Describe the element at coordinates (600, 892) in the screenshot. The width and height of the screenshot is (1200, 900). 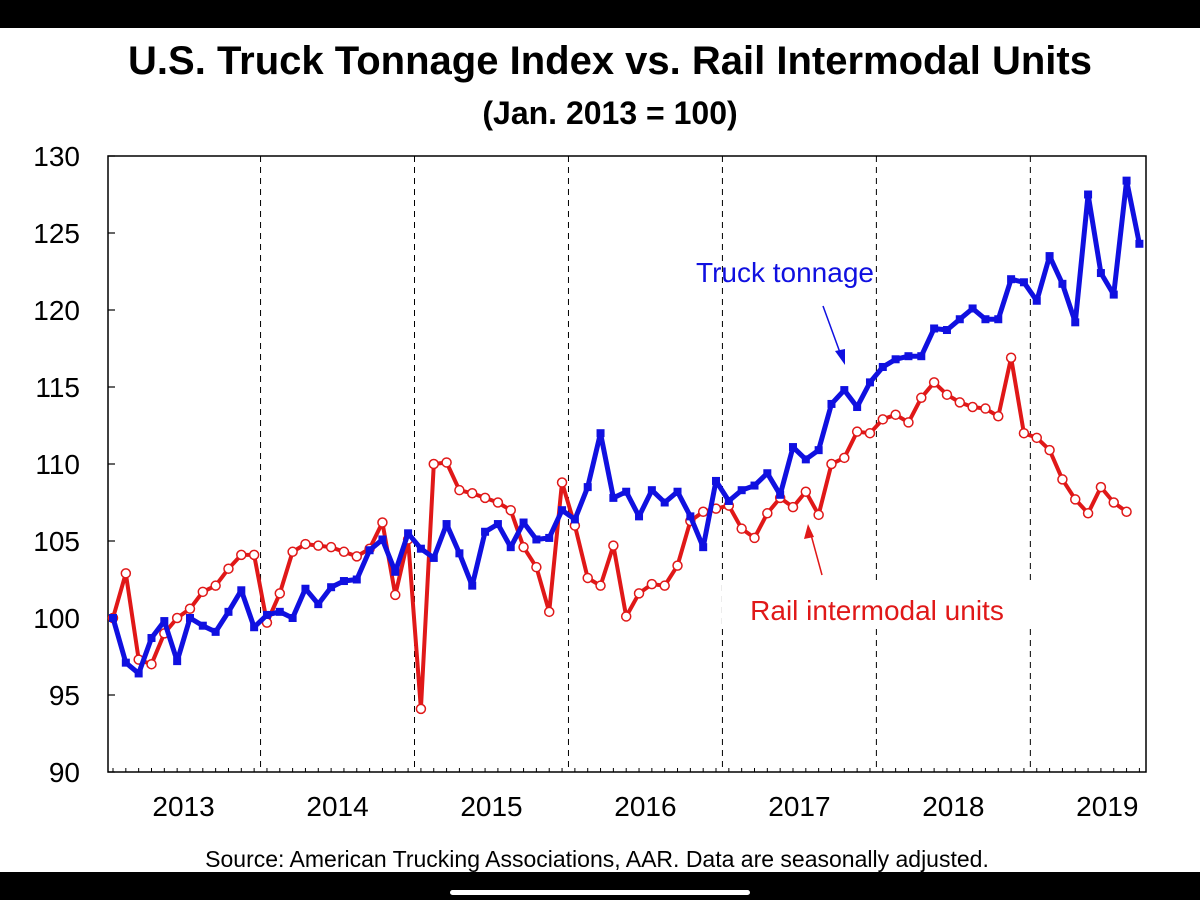
I see `home-indicator` at that location.